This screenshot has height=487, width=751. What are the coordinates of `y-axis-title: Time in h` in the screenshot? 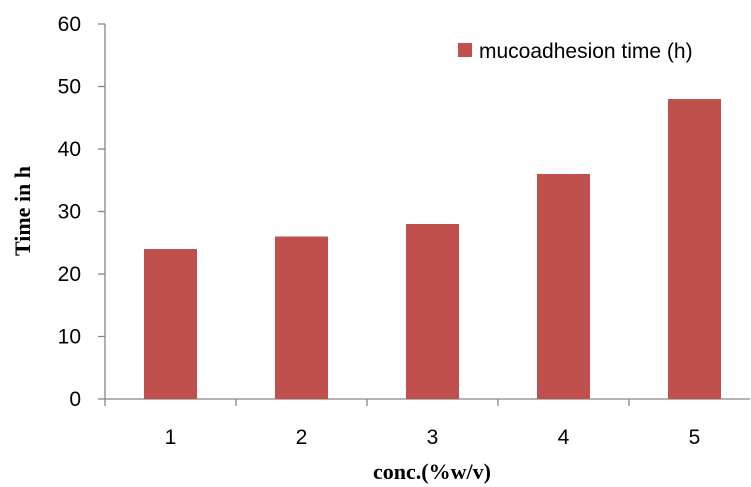 It's located at (22, 211).